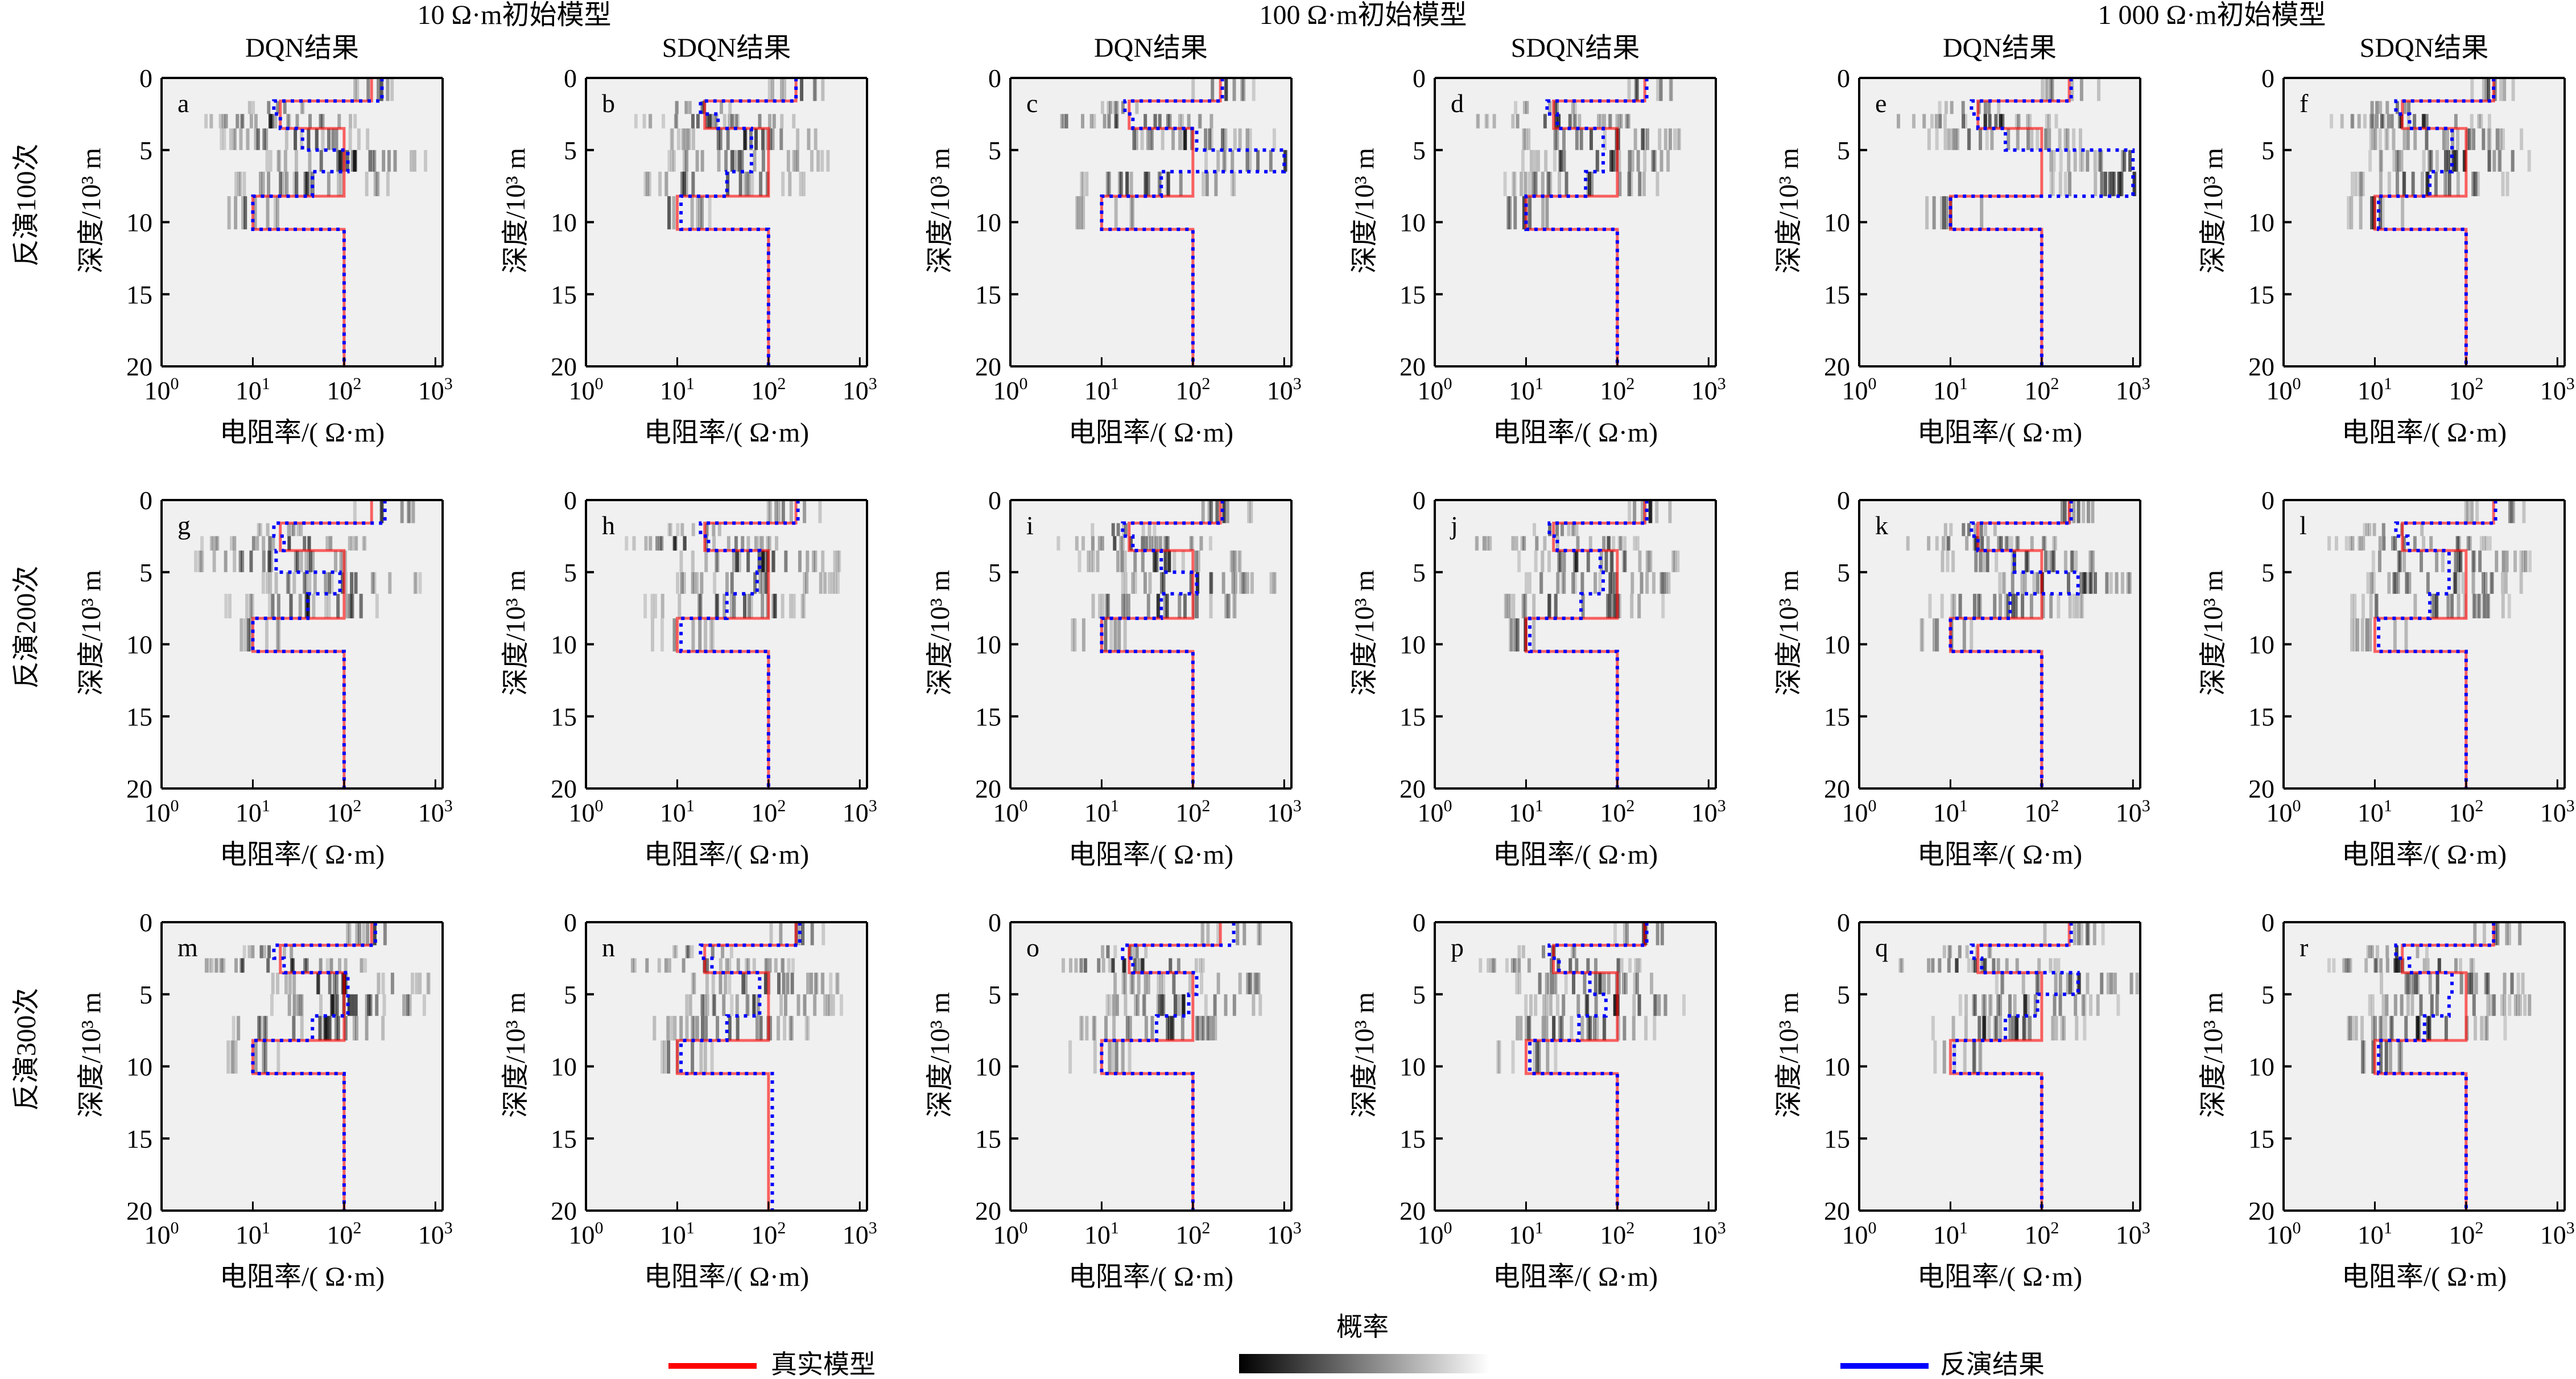  Describe the element at coordinates (2425, 1066) in the screenshot. I see `plot-area` at that location.